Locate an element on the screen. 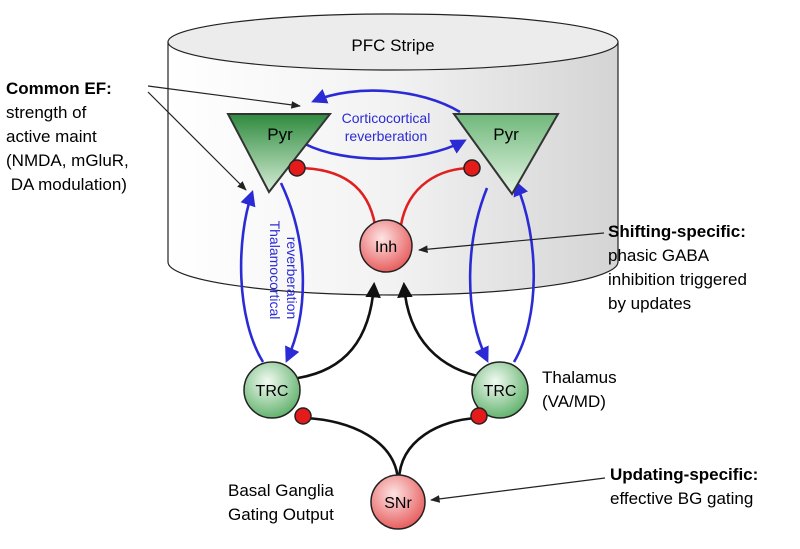 The height and width of the screenshot is (549, 800). thalamocortical-arrow-left-up is located at coordinates (252, 276).